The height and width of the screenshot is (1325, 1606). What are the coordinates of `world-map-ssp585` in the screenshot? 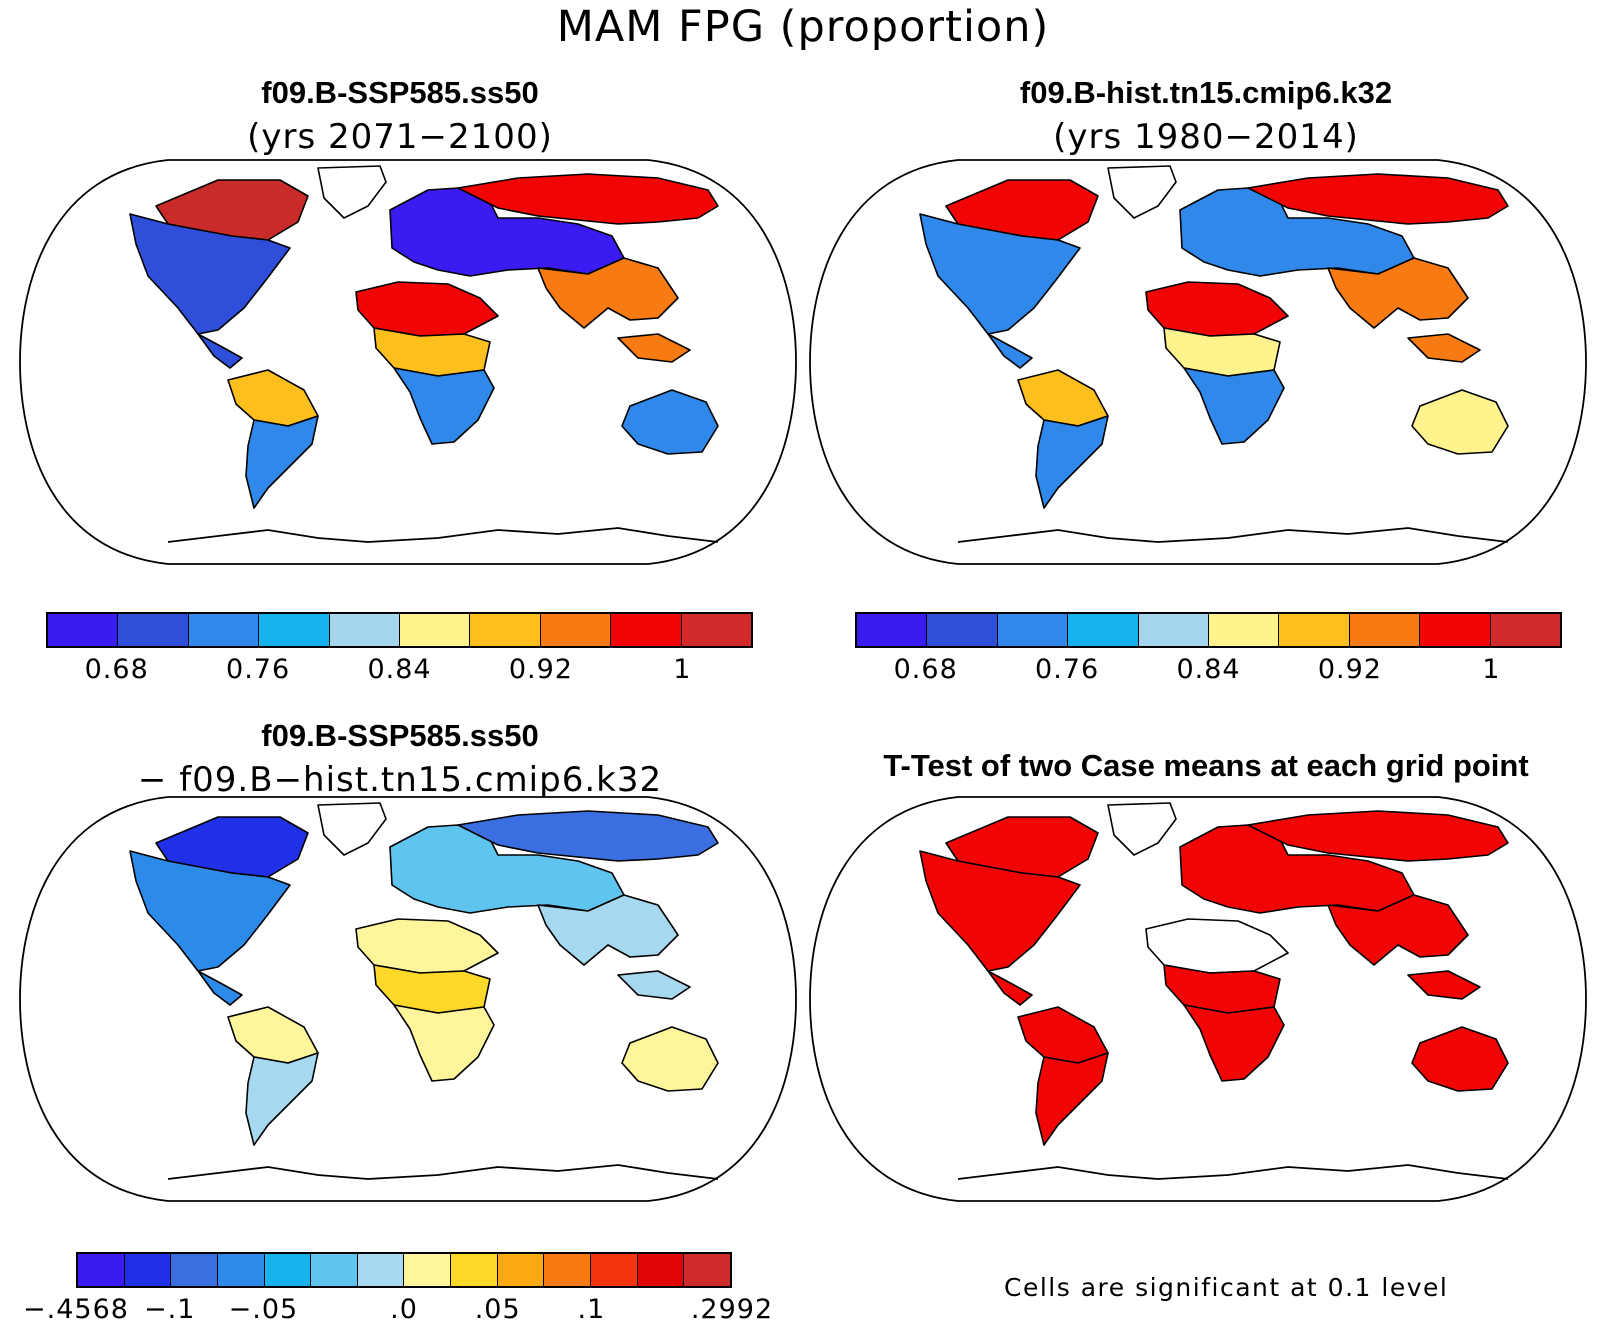 It's located at (408, 362).